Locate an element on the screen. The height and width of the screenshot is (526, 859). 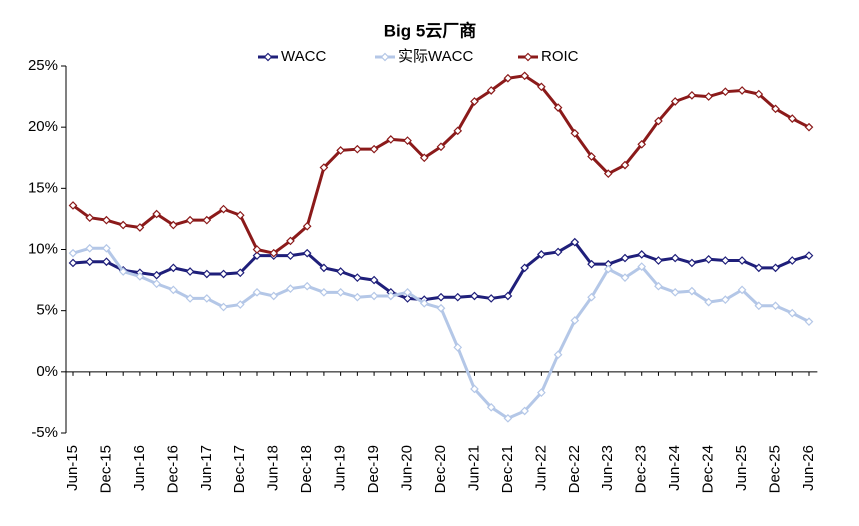
x-tick-label: Jun-24 is located at coordinates (674, 468).